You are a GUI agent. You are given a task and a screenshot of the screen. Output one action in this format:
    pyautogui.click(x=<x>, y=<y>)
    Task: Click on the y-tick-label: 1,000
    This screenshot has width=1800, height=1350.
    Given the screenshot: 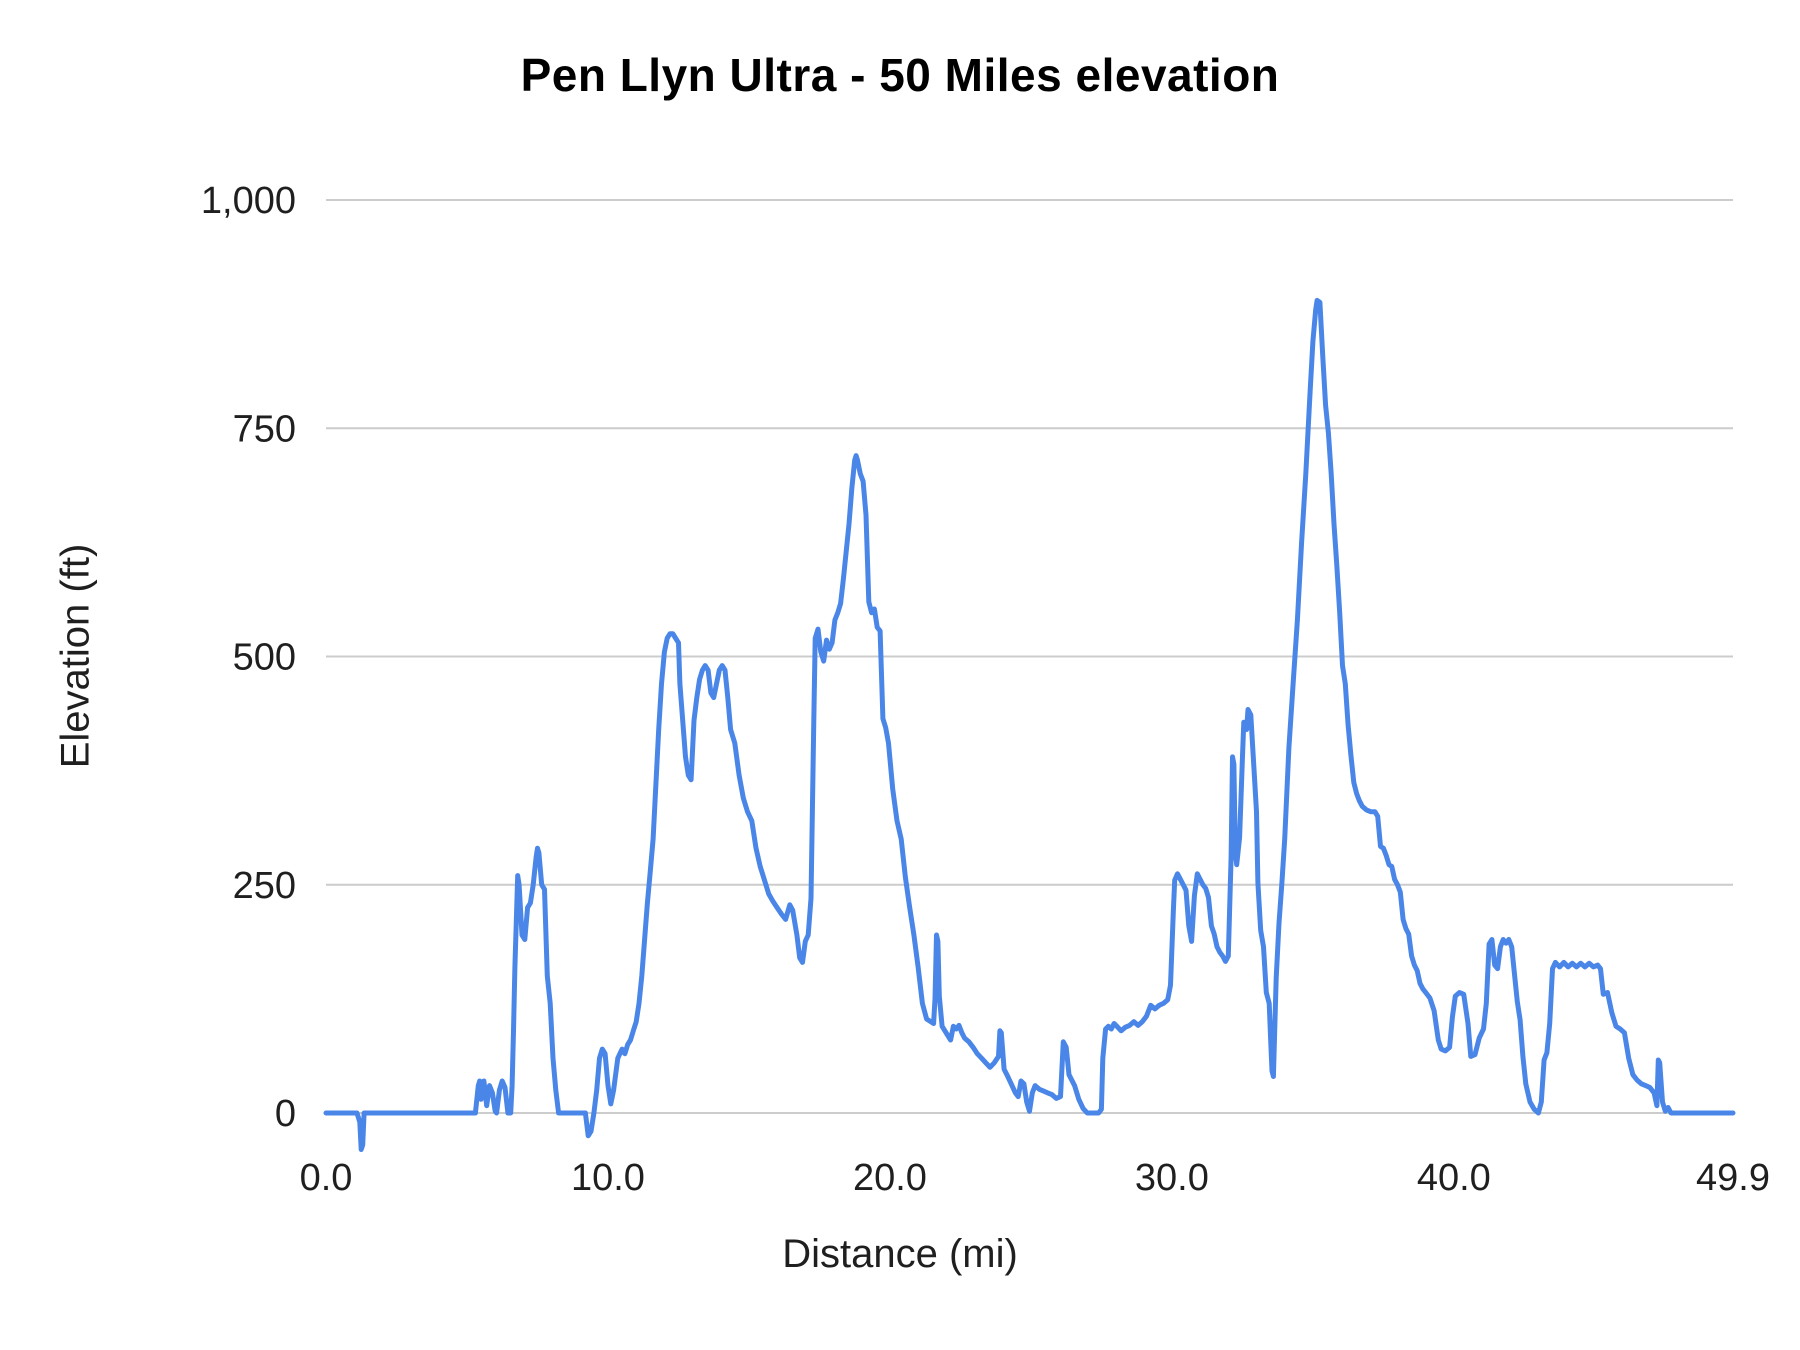 What is the action you would take?
    pyautogui.click(x=248, y=201)
    